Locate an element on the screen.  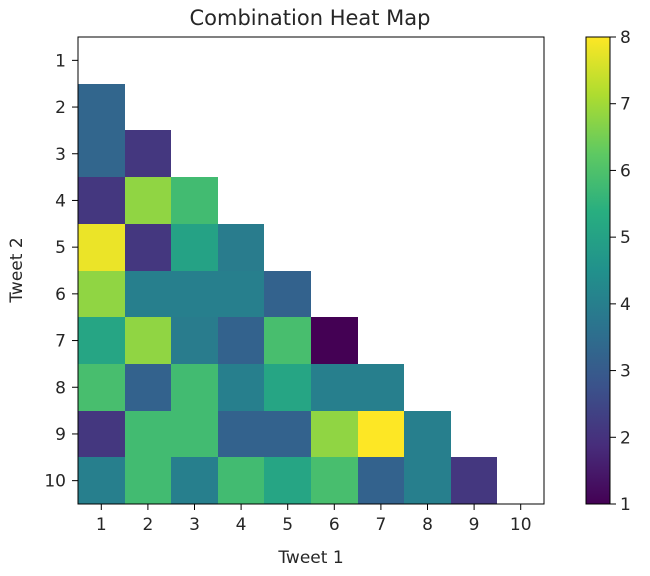
colorbar is located at coordinates (598, 270).